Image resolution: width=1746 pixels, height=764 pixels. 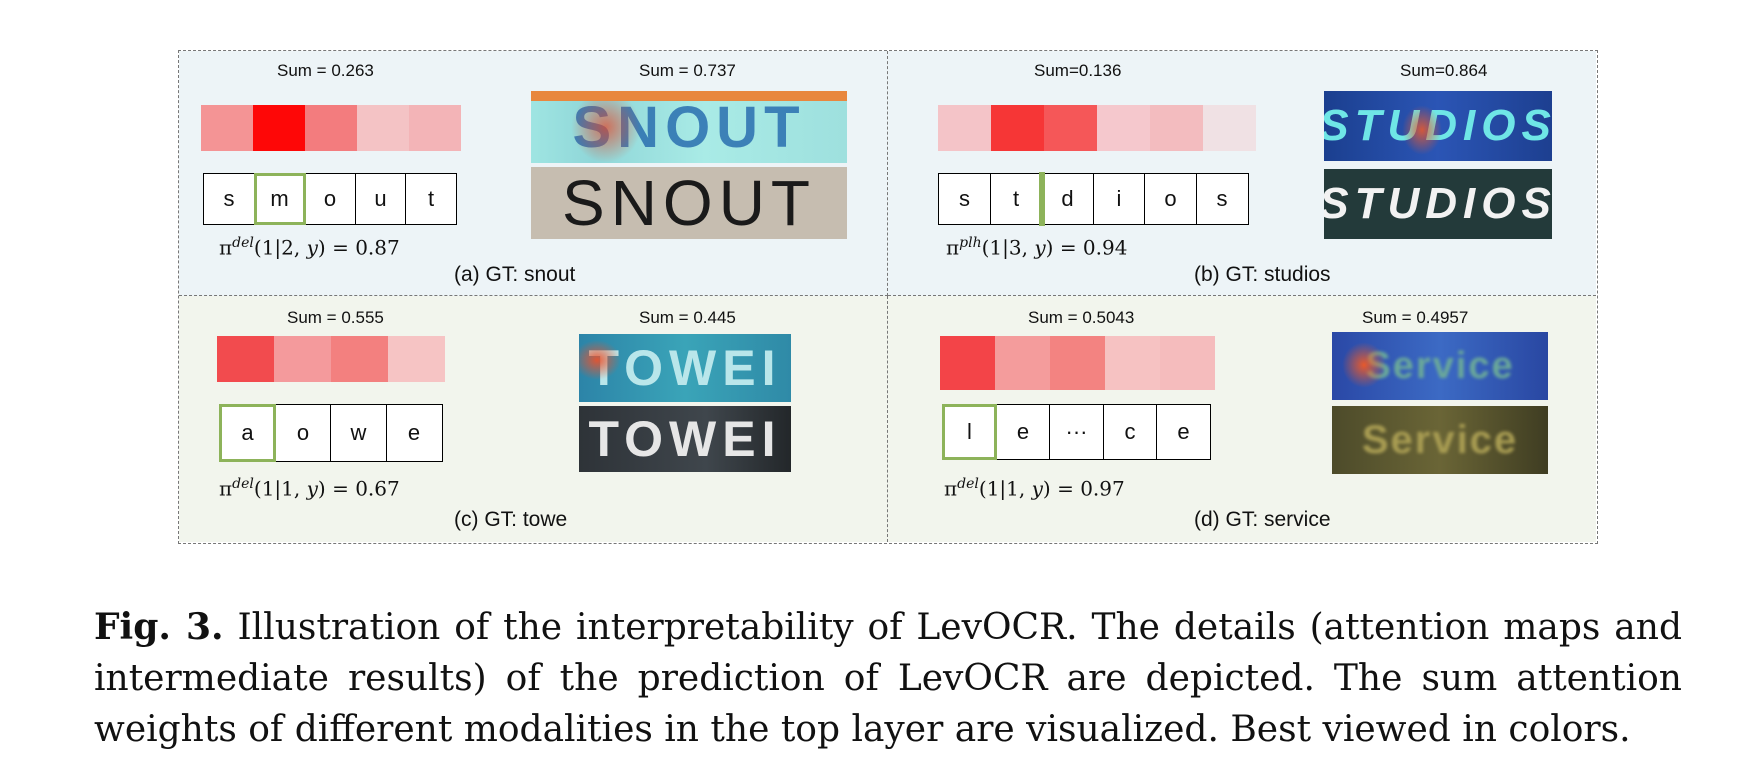 What do you see at coordinates (1130, 432) in the screenshot?
I see `token: c` at bounding box center [1130, 432].